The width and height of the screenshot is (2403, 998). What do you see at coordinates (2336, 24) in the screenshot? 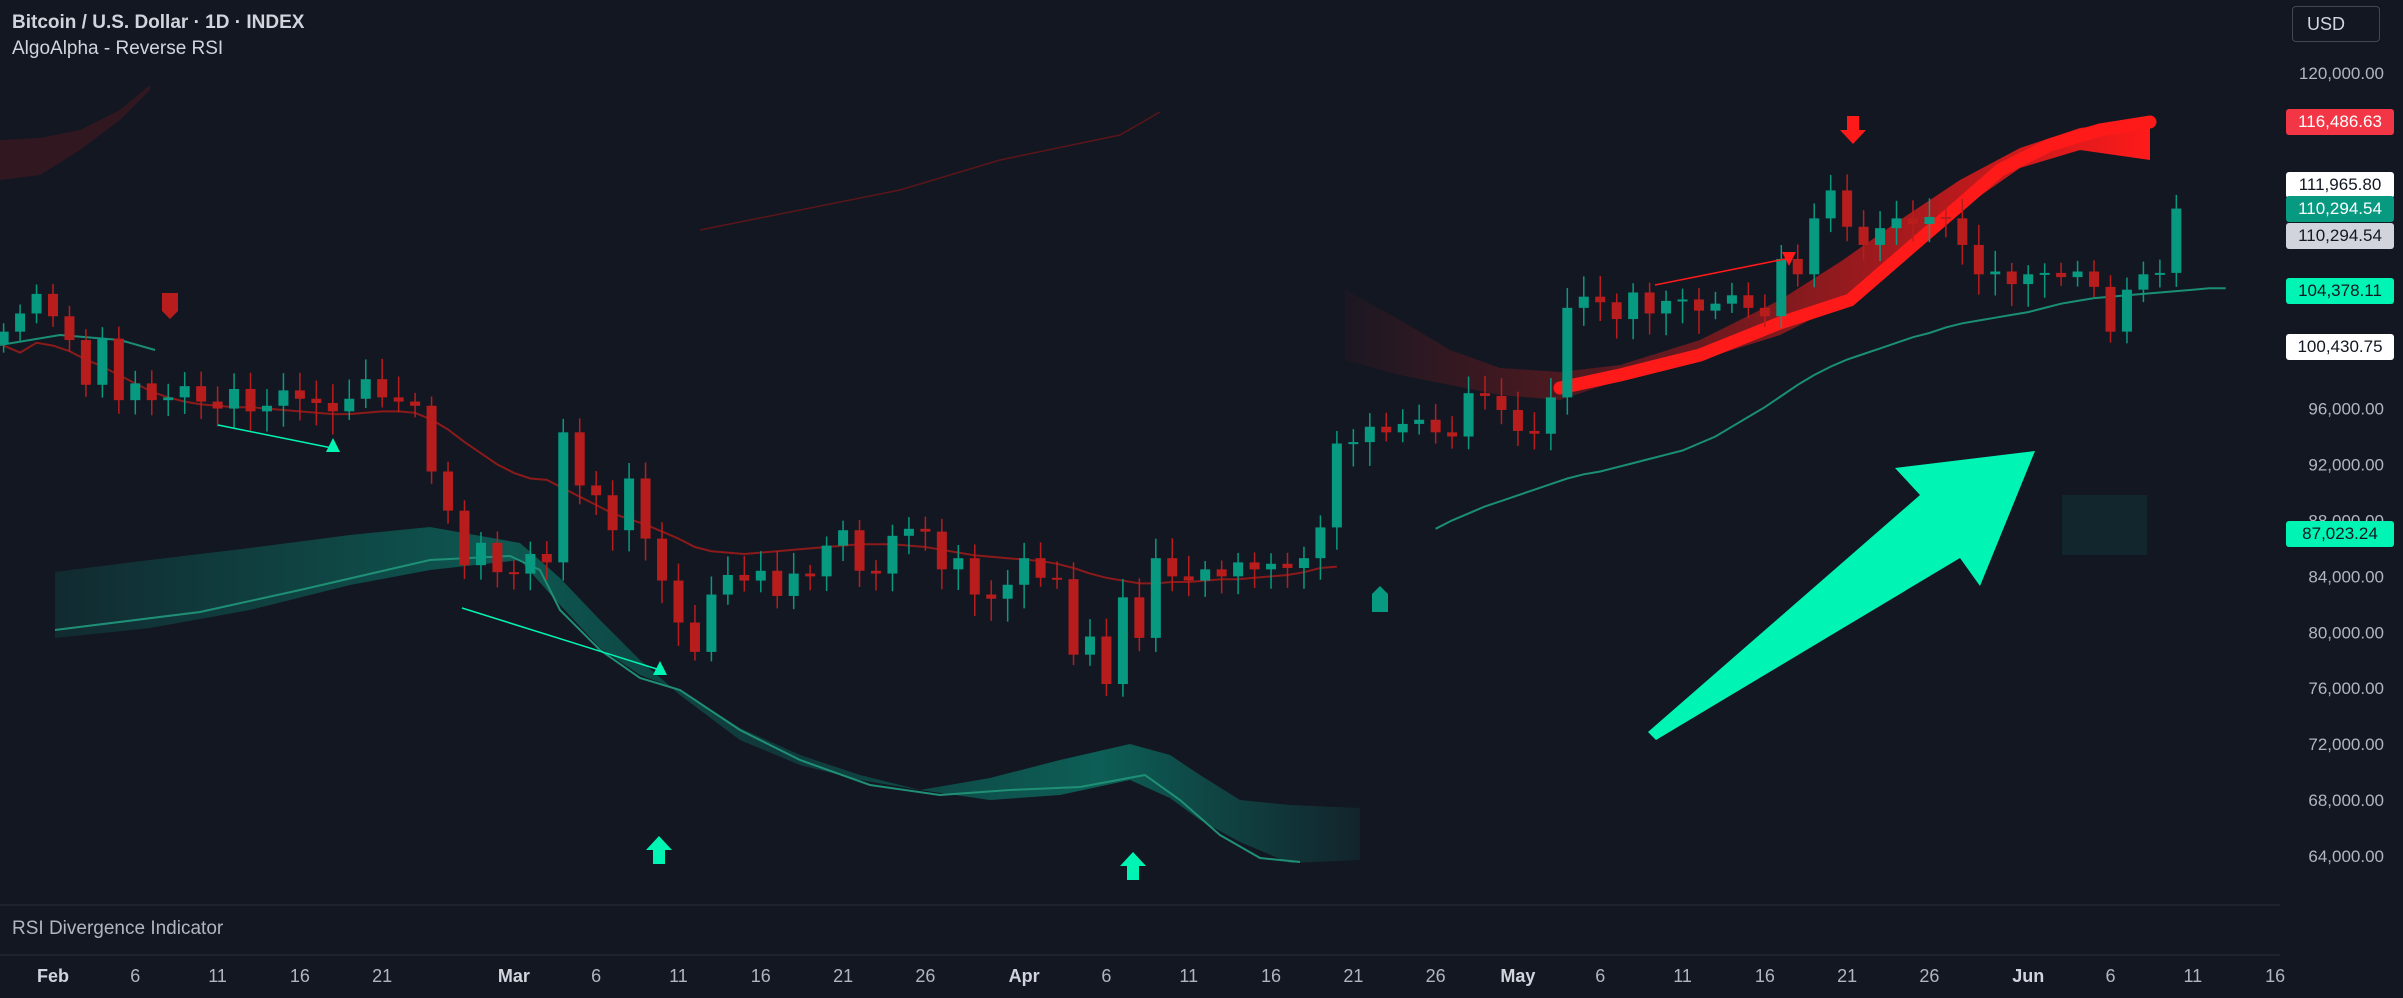
I see `currency-button: USD` at bounding box center [2336, 24].